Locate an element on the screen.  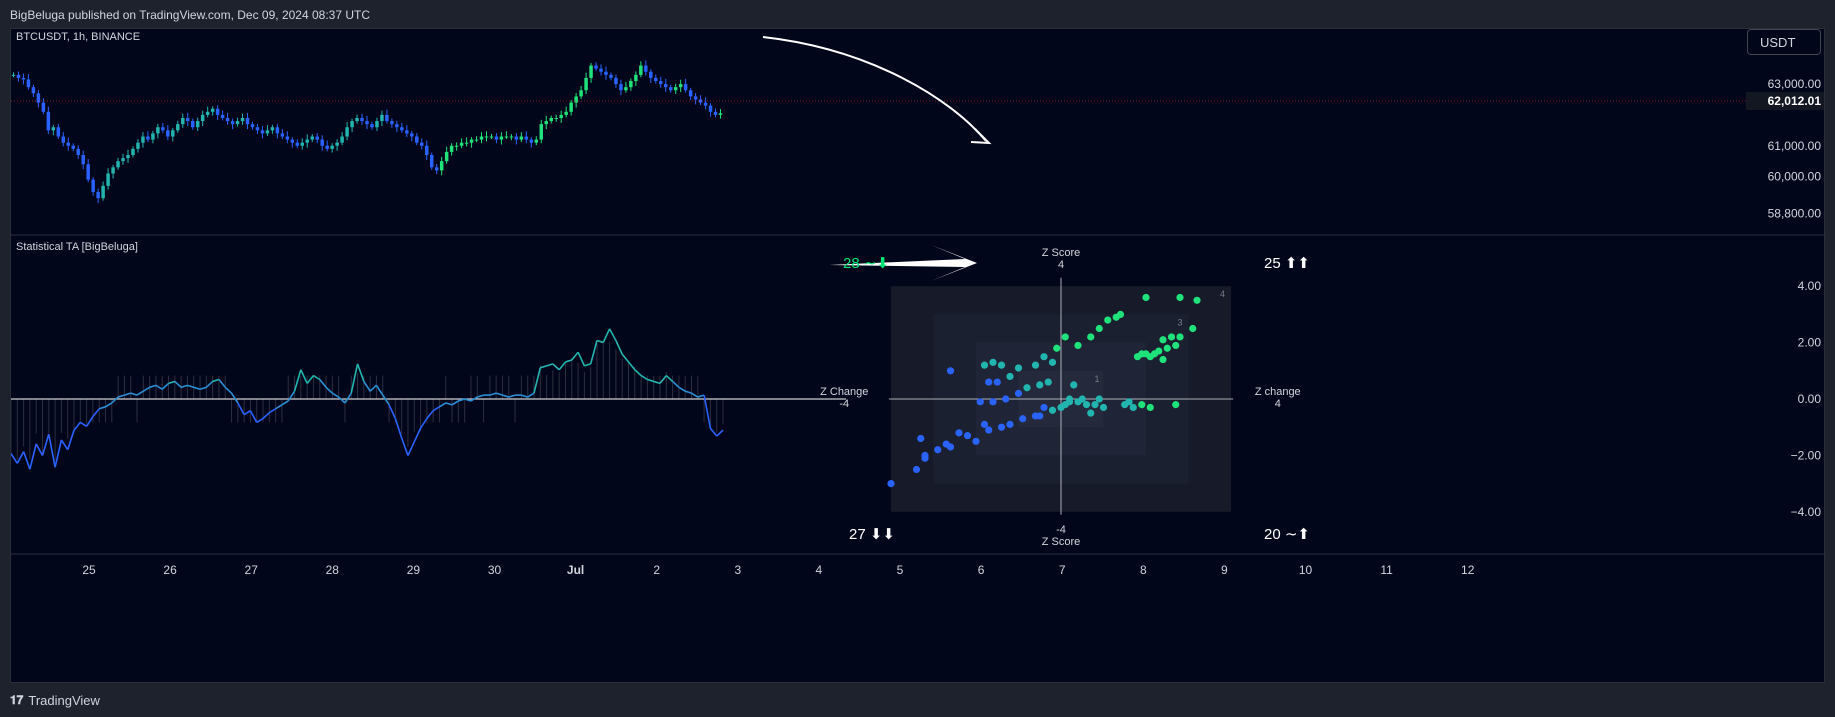
time-tick-label: Jul is located at coordinates (575, 570).